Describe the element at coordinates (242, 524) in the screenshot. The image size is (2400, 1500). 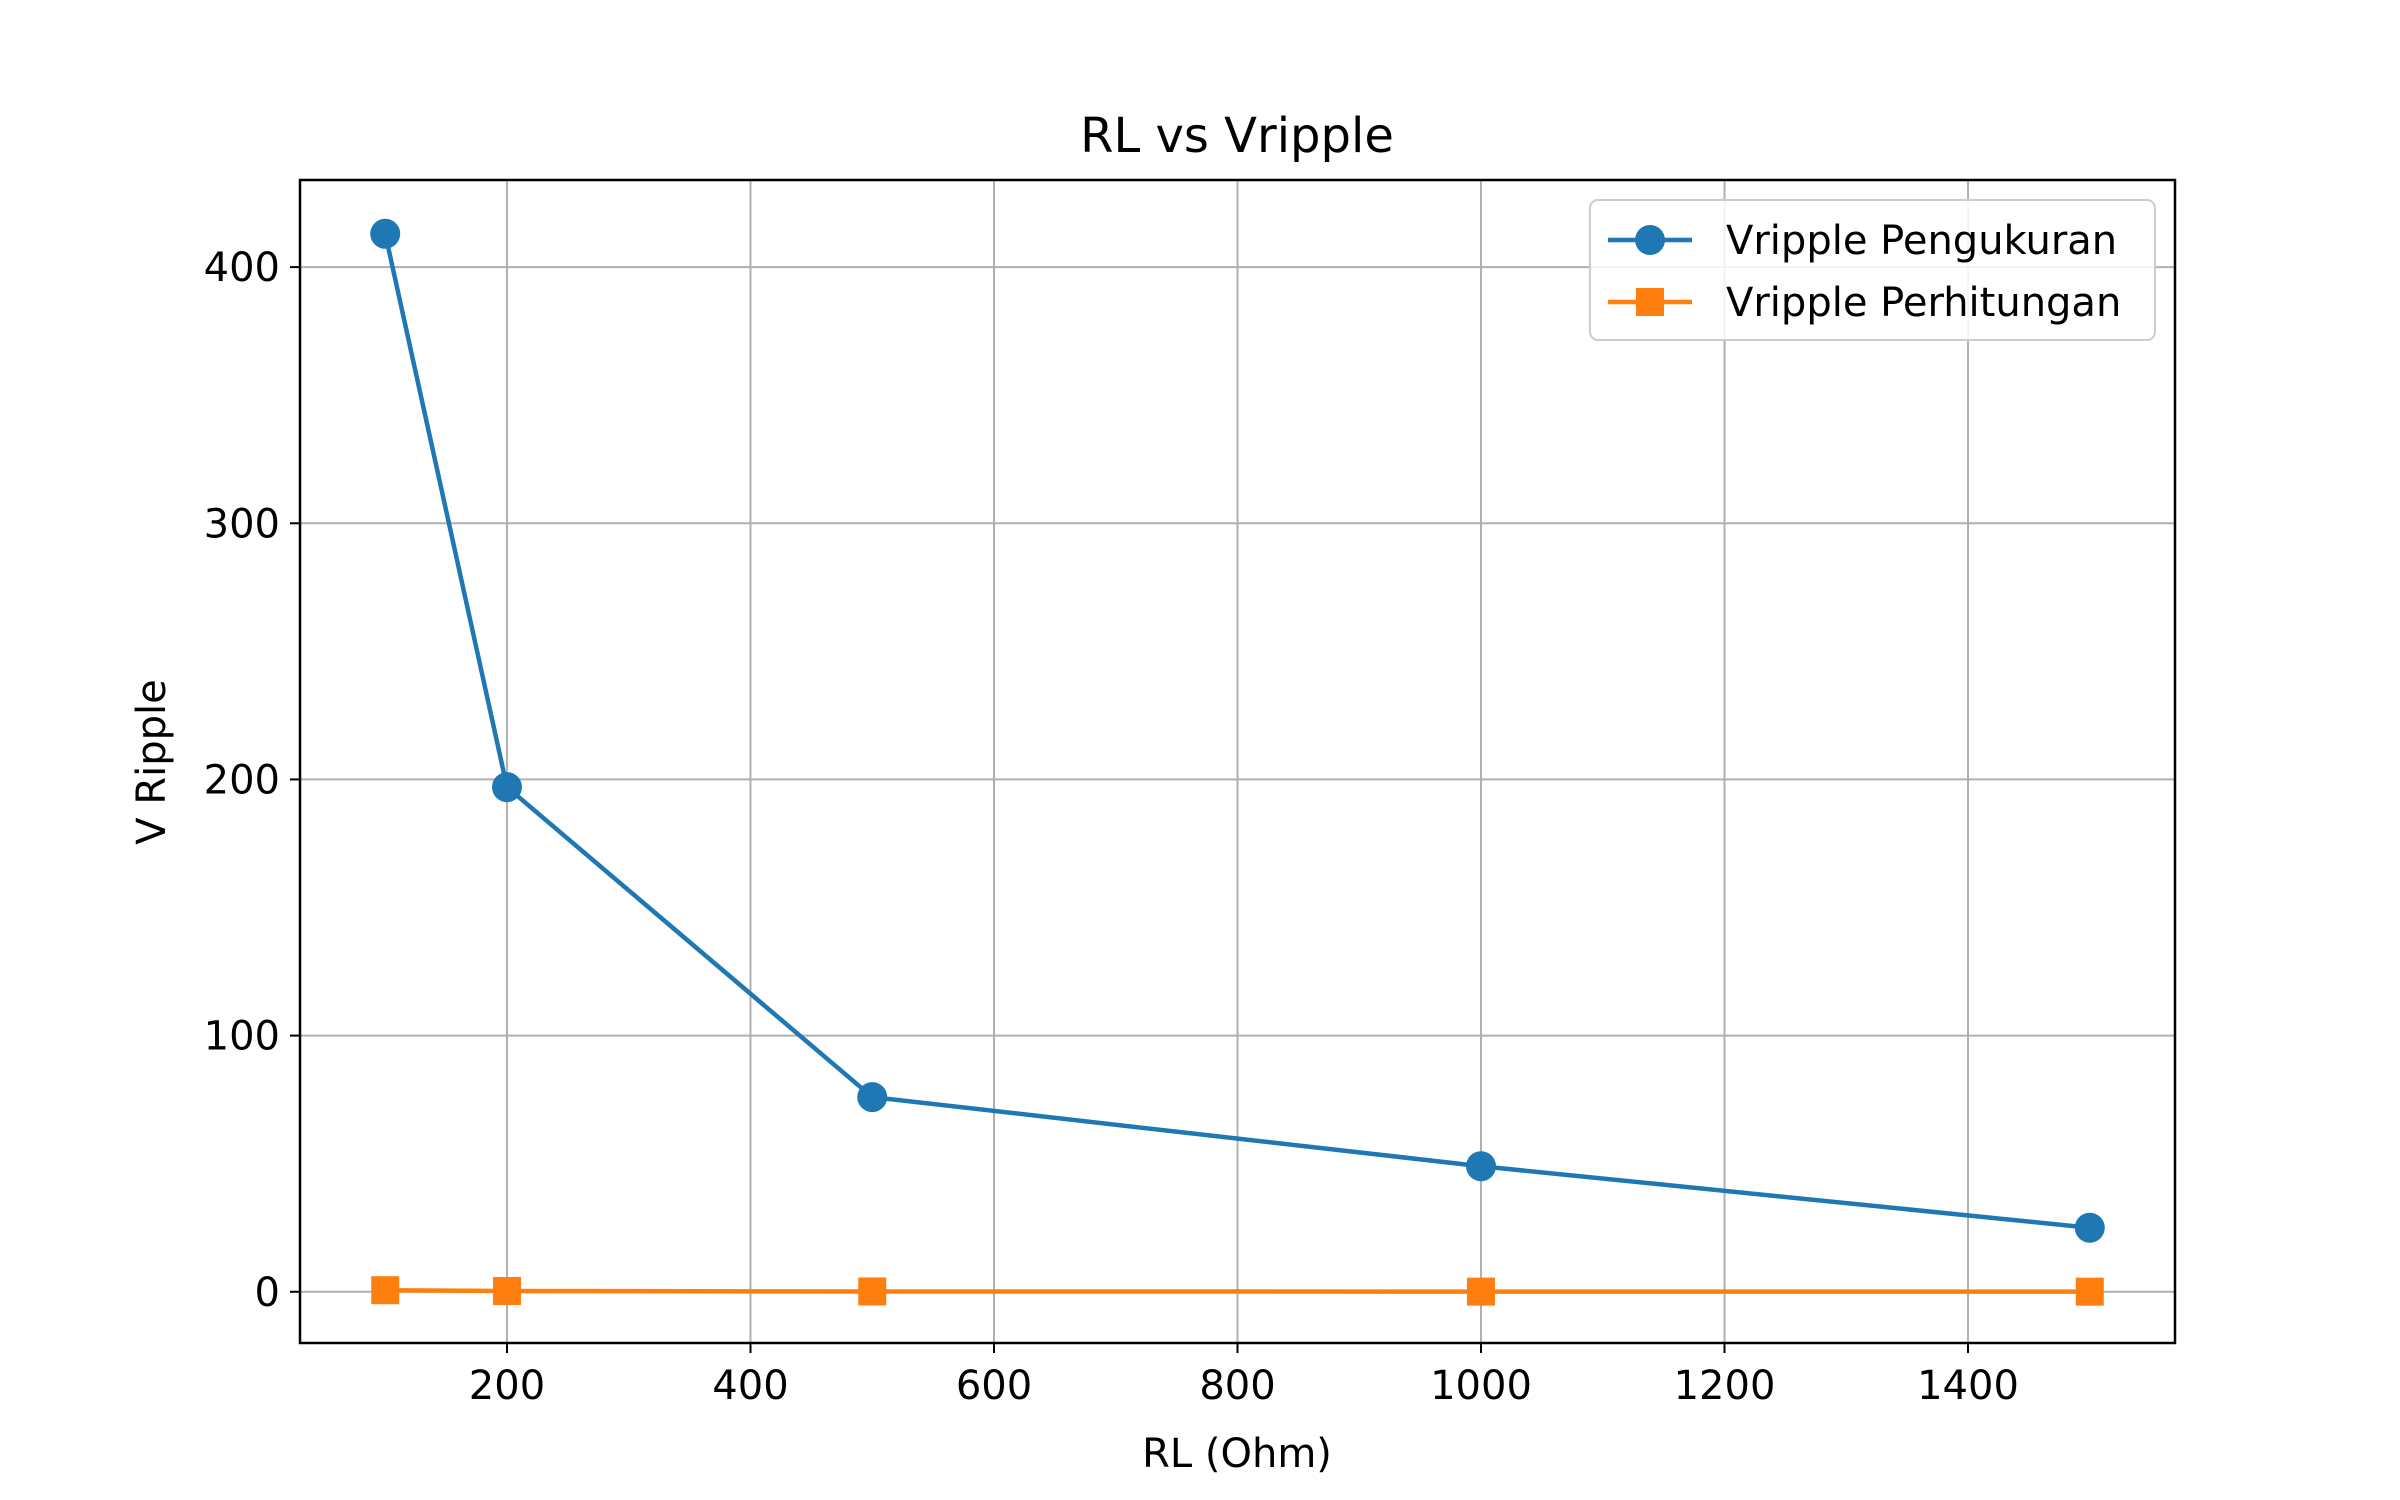
I see `y-tick-label: 300` at that location.